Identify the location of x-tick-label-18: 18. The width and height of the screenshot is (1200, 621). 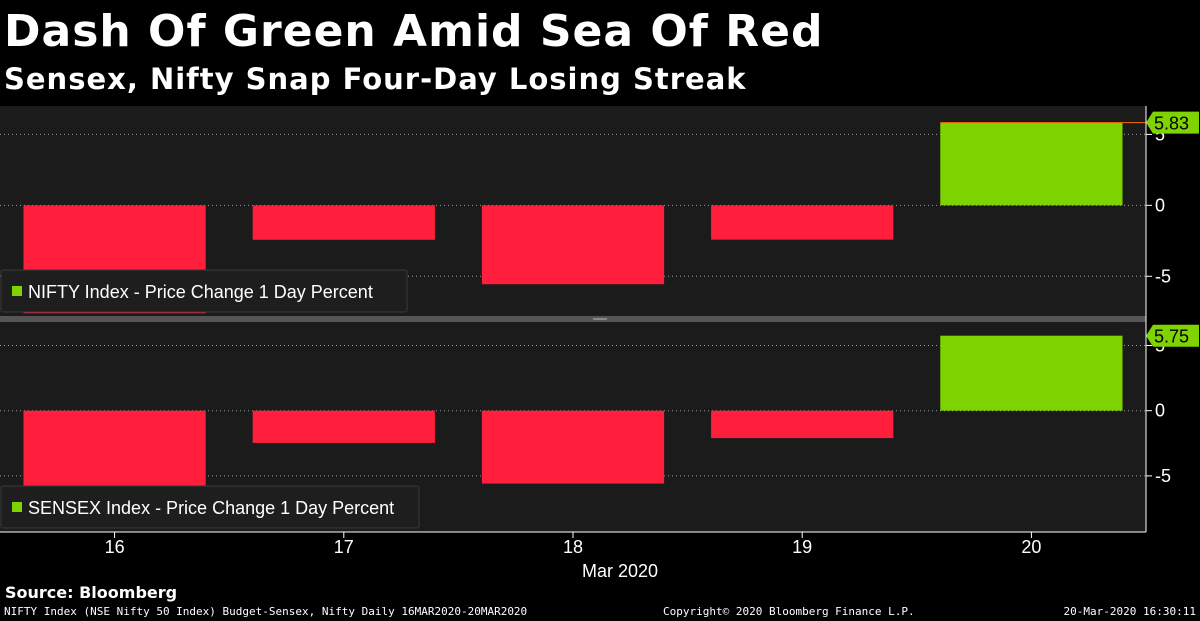
(573, 547).